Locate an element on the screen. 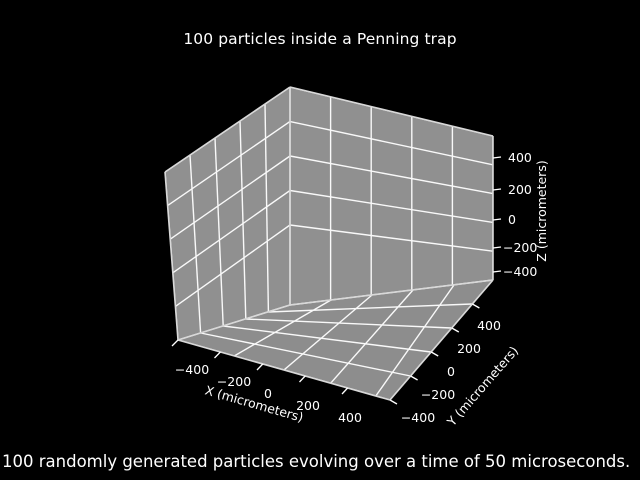  x-tick-label: 200 is located at coordinates (308, 405).